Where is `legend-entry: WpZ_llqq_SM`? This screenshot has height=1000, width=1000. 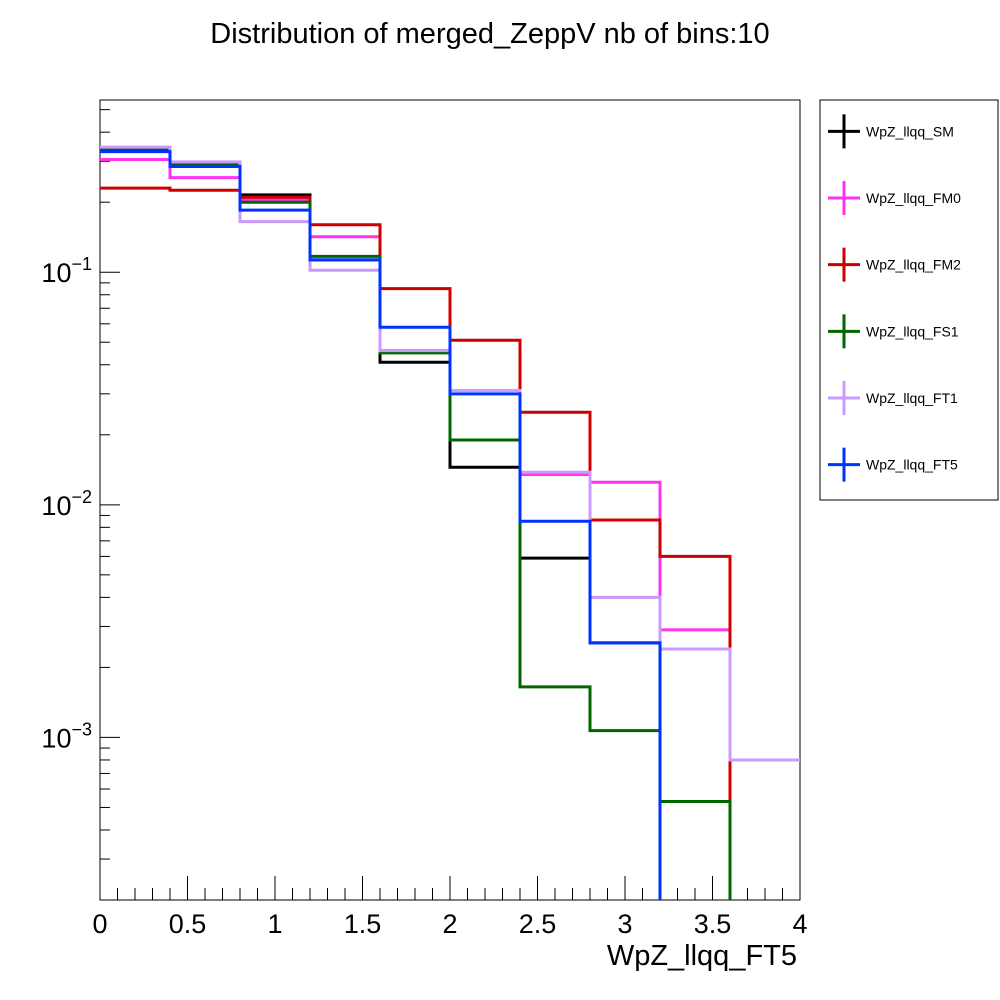
legend-entry: WpZ_llqq_SM is located at coordinates (891, 131).